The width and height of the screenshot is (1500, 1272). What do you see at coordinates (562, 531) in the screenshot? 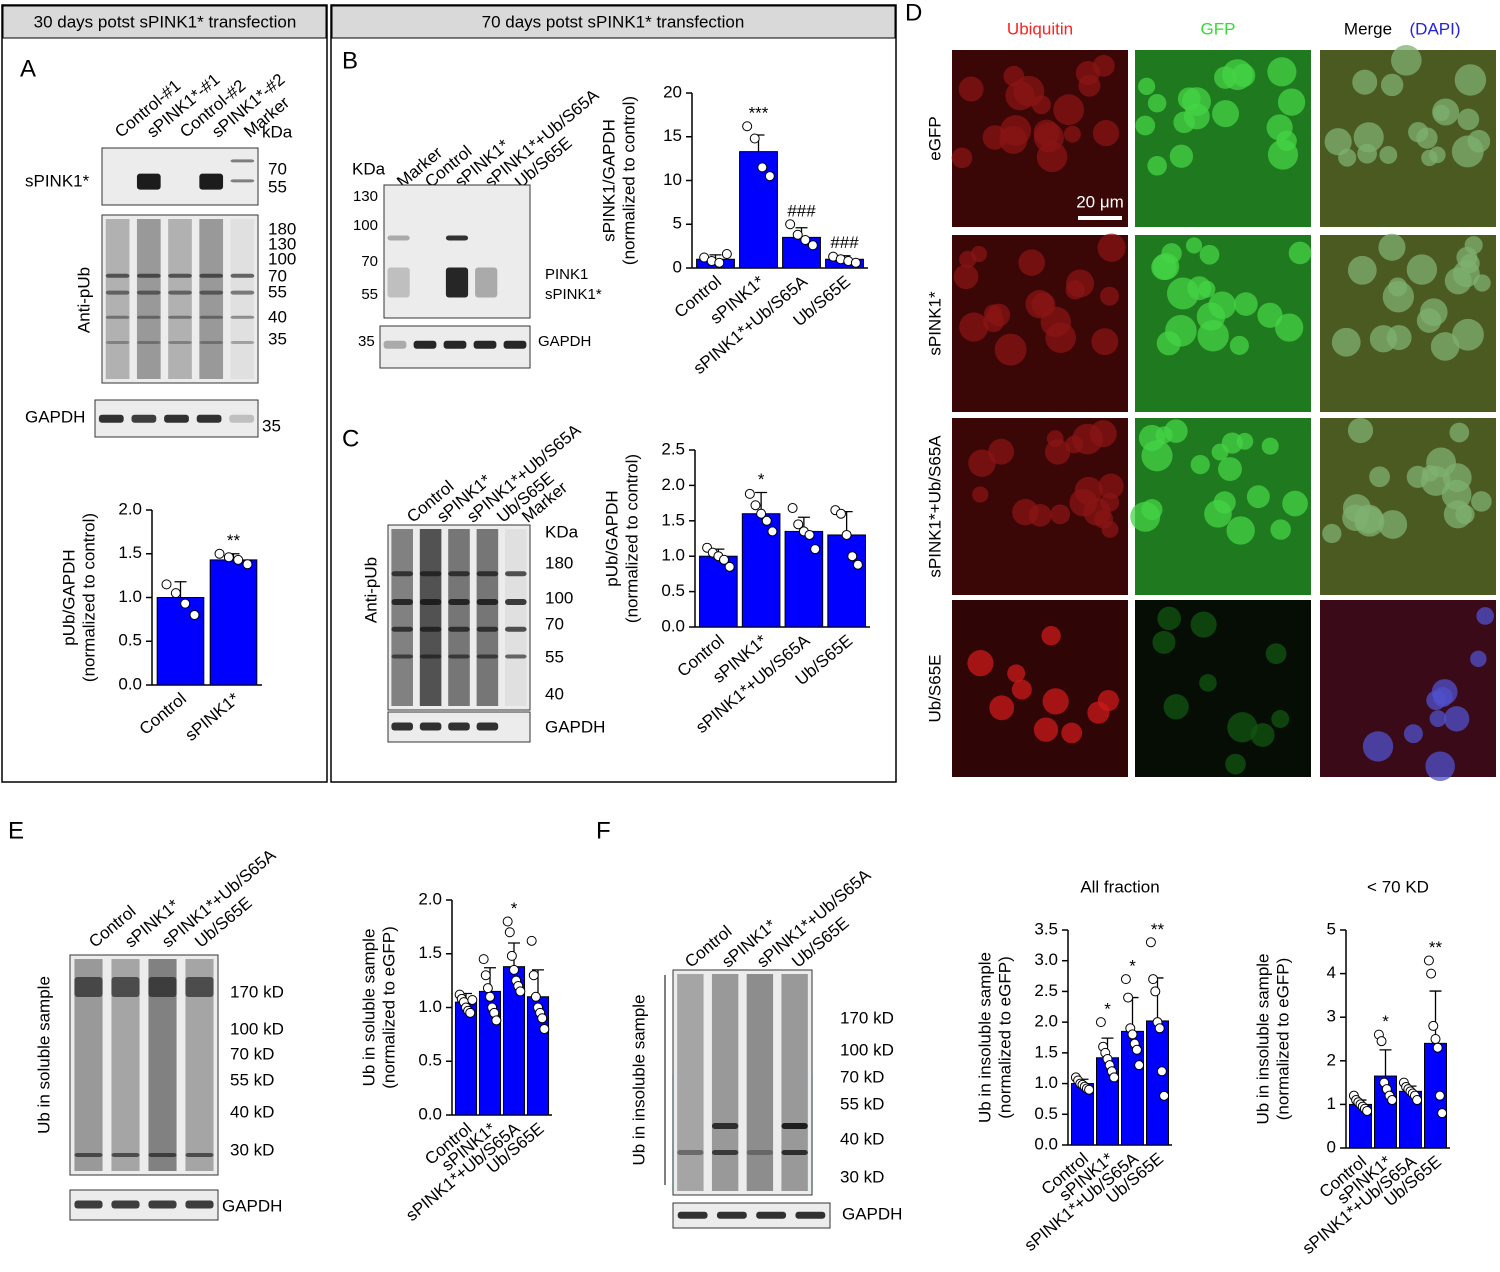
I see `unit-label: KDa` at bounding box center [562, 531].